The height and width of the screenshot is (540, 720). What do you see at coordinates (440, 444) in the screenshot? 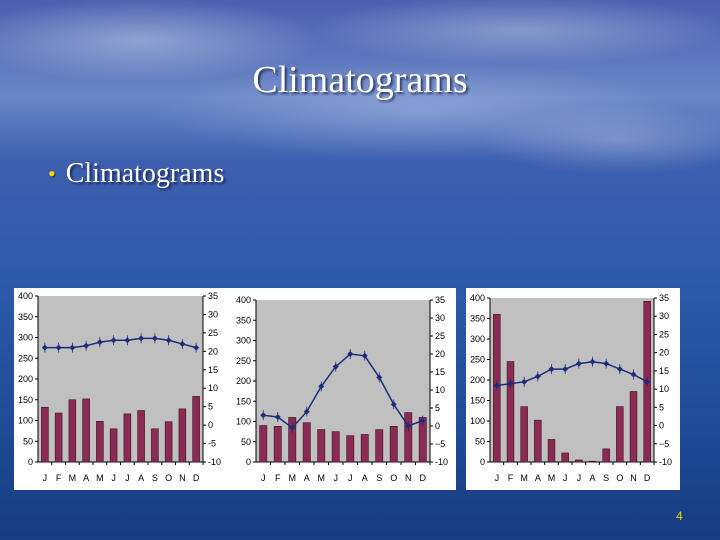
I see `temp-tick-label: −5` at bounding box center [440, 444].